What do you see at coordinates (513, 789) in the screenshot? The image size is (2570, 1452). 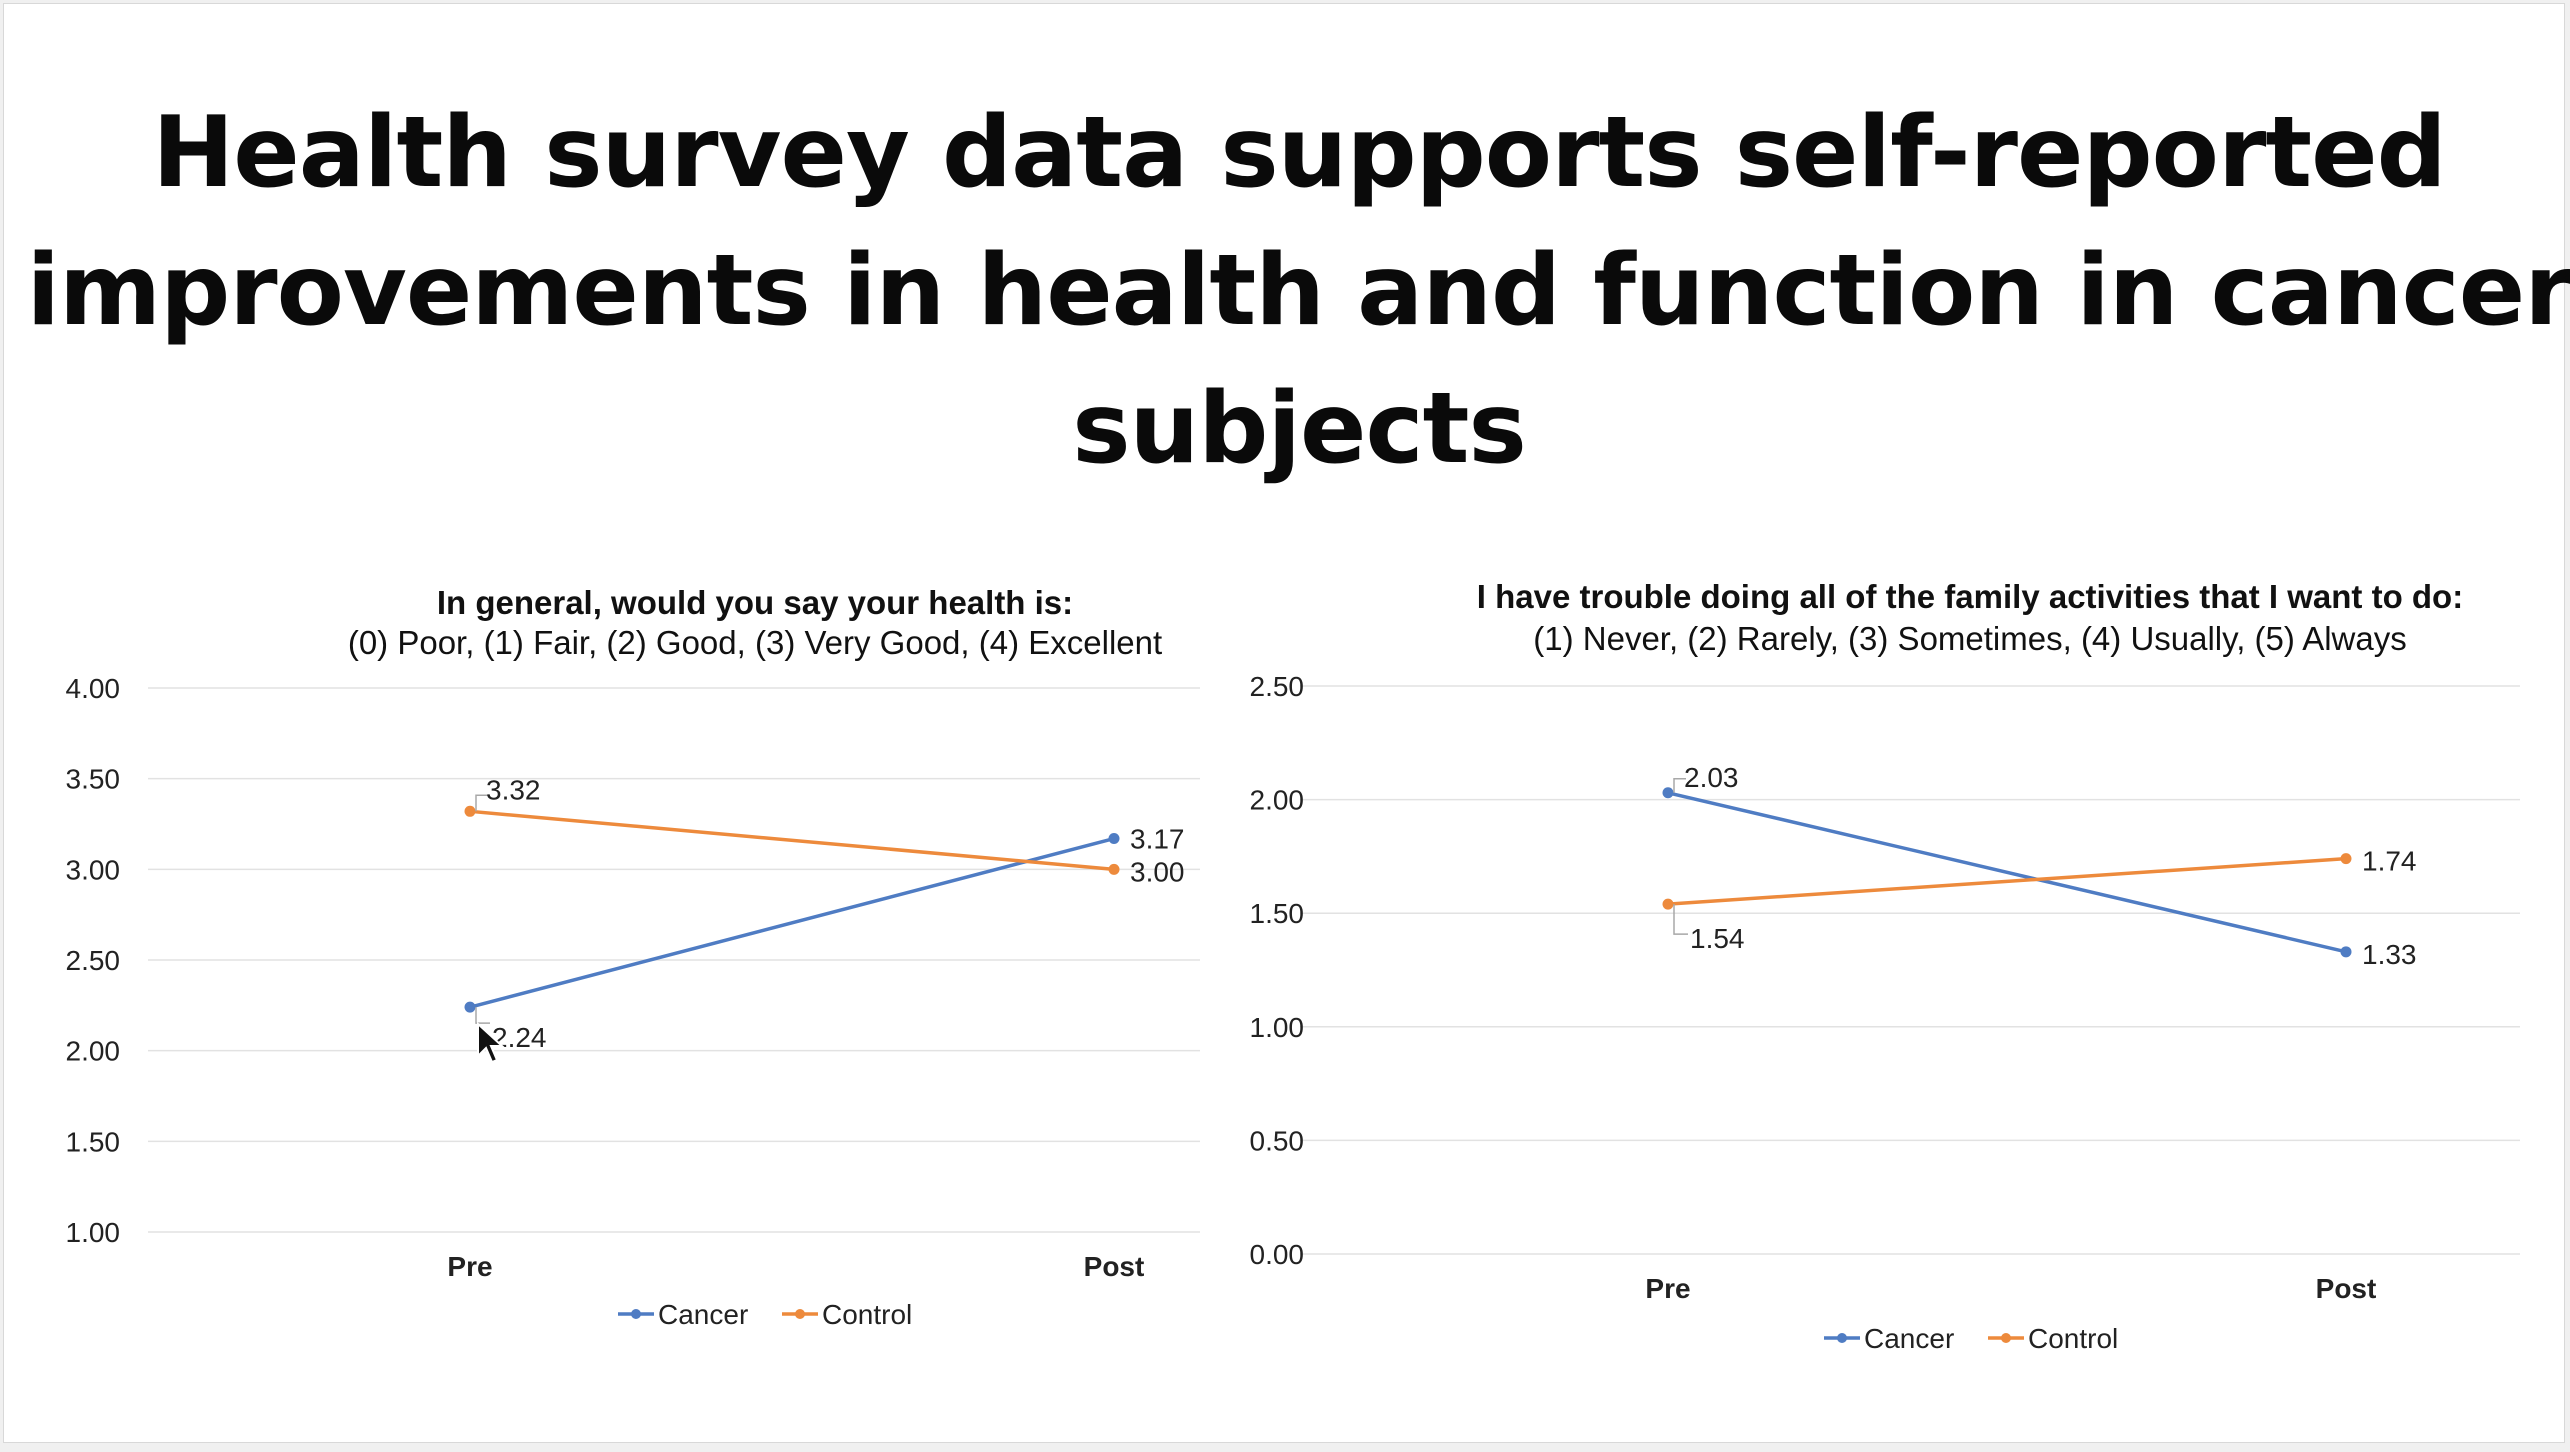 I see `data-label: 3.32` at bounding box center [513, 789].